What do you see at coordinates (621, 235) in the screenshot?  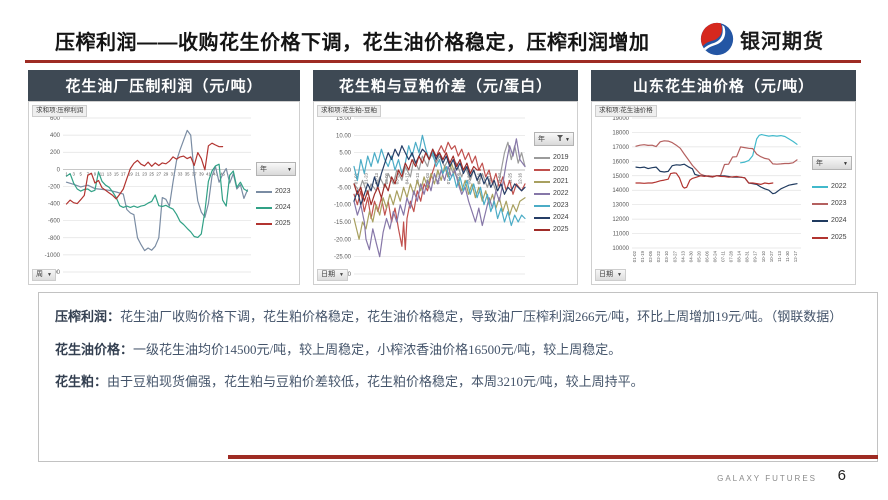 I see `svg-text: 11000` at bounding box center [621, 235].